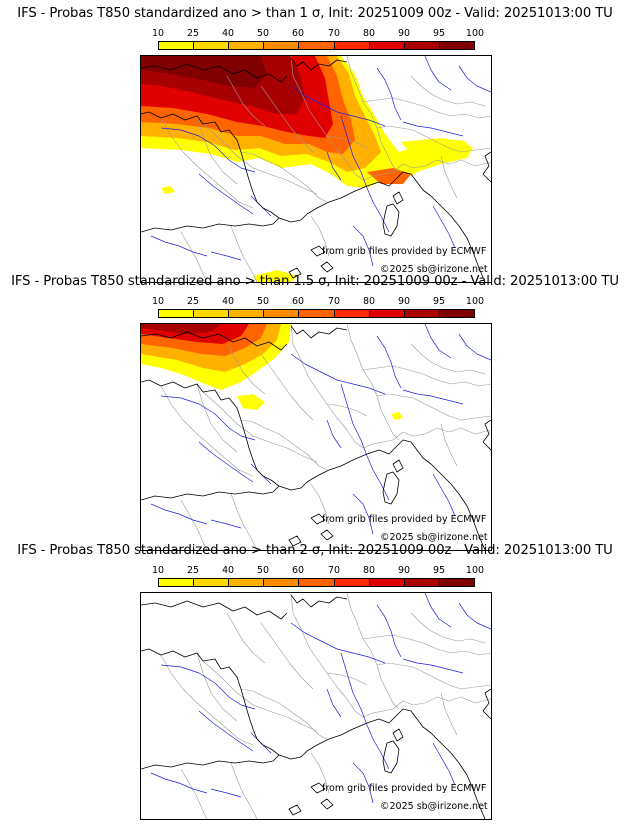 The image size is (630, 828). What do you see at coordinates (251, 402) in the screenshot?
I see `probability-band-10-west` at bounding box center [251, 402].